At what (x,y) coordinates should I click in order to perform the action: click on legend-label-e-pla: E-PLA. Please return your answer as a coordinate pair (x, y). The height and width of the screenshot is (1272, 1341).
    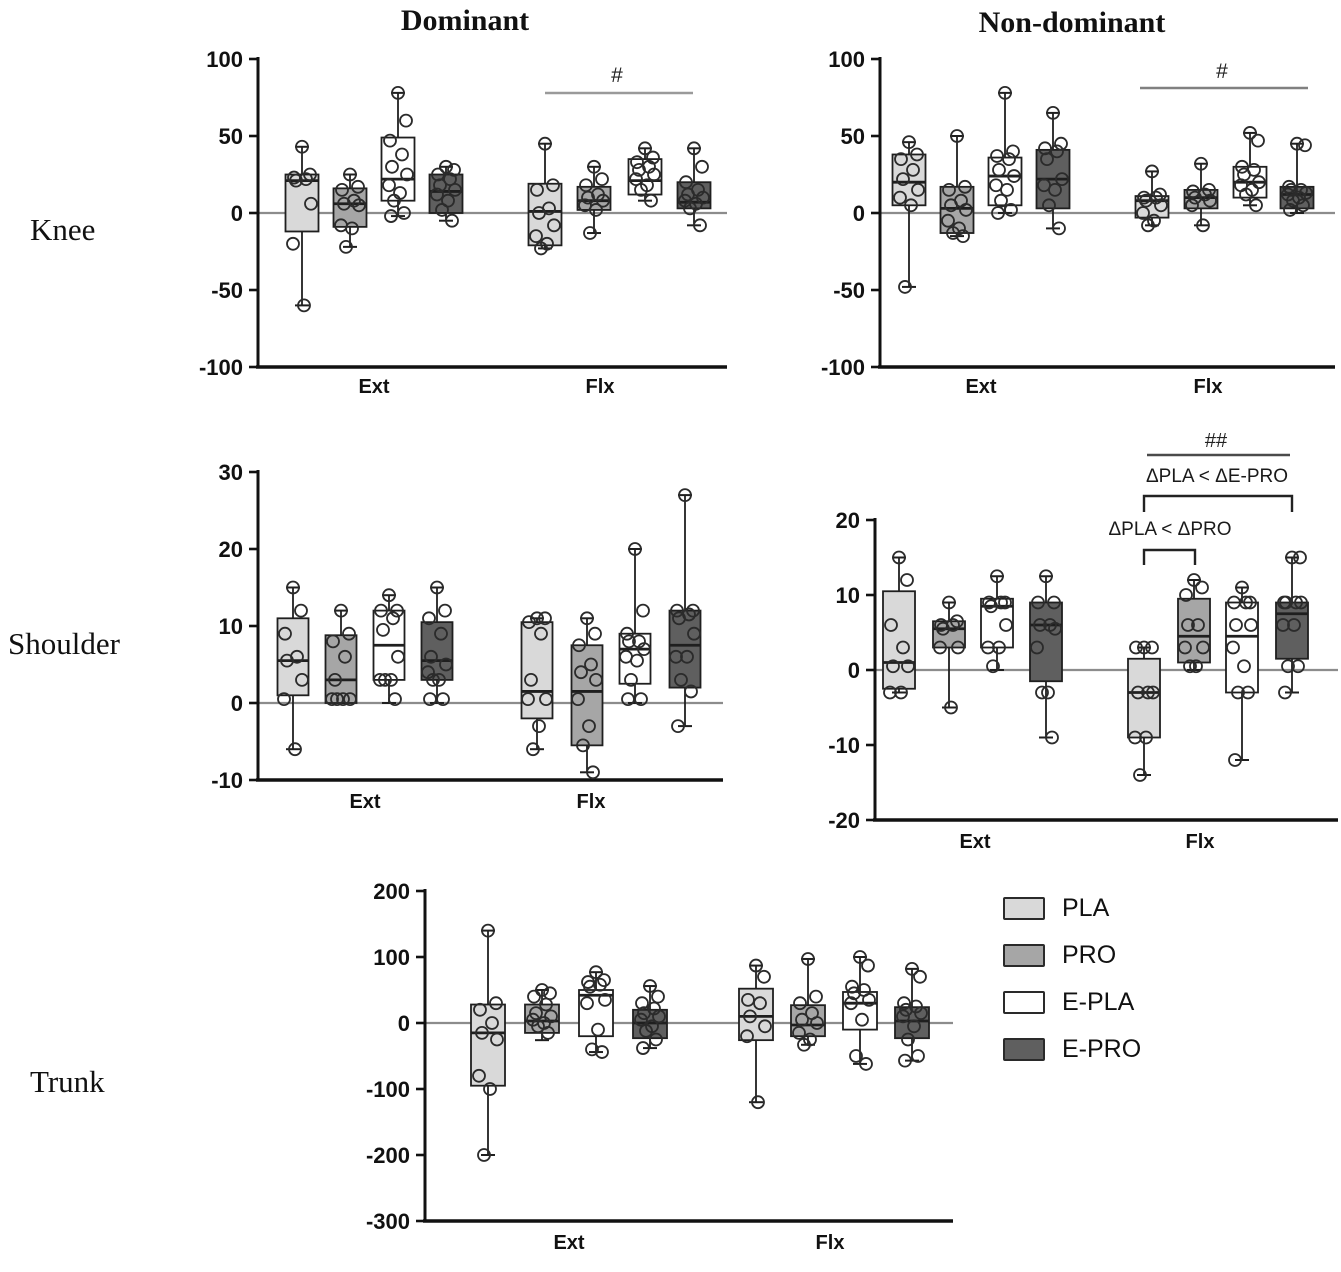
    Looking at the image, I should click on (1098, 1002).